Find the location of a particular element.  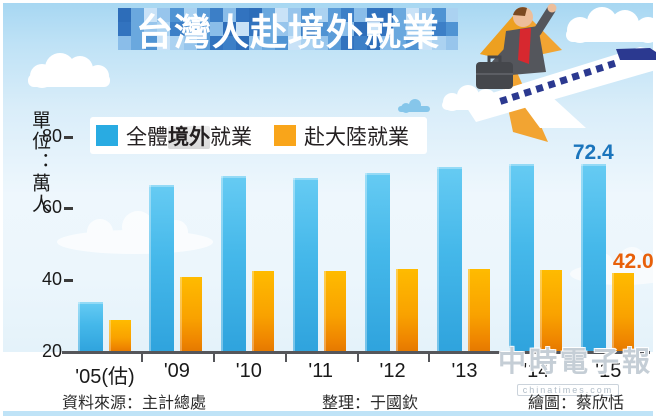

briefcase is located at coordinates (494, 75).